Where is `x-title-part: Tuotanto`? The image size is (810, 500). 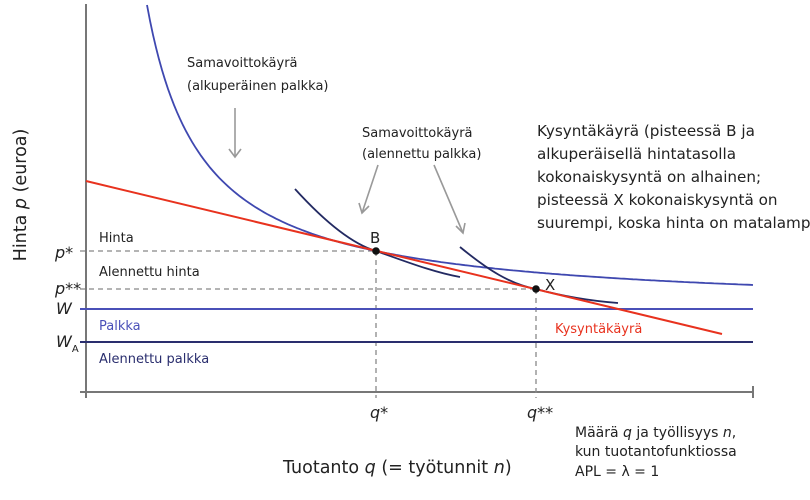 x-title-part: Tuotanto is located at coordinates (323, 468).